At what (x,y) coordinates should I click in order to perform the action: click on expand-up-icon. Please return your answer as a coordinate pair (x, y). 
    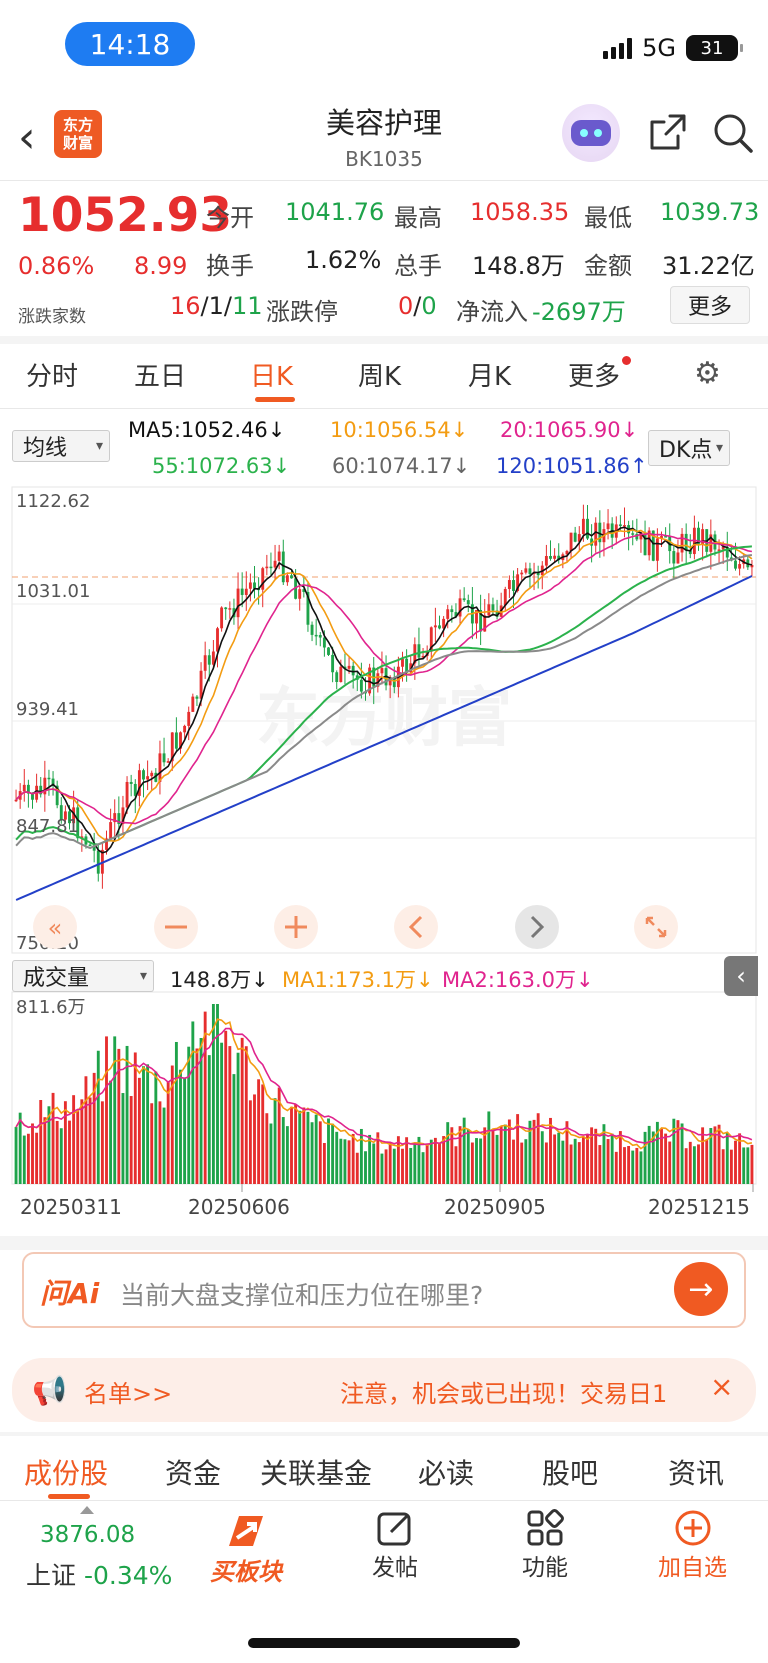
    Looking at the image, I should click on (87, 1510).